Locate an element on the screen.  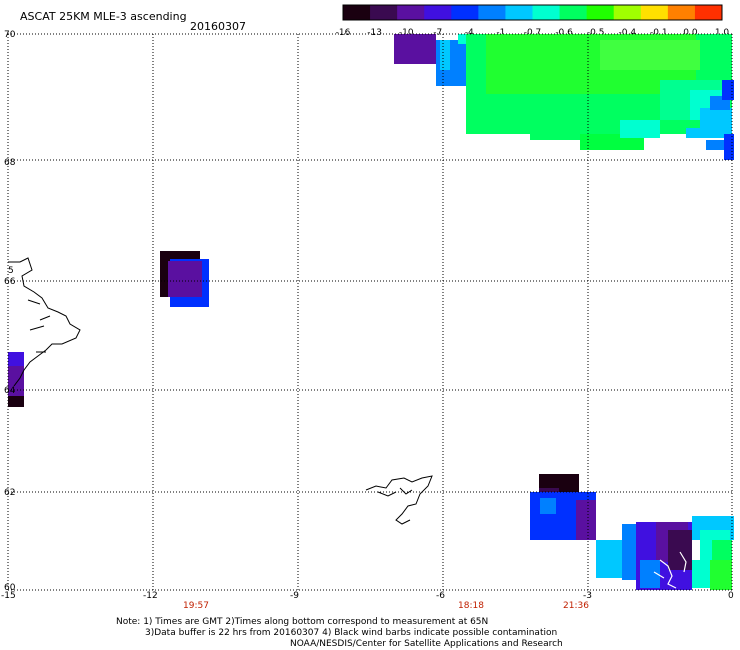
lat-label-66: 66 is located at coordinates (10, 282).